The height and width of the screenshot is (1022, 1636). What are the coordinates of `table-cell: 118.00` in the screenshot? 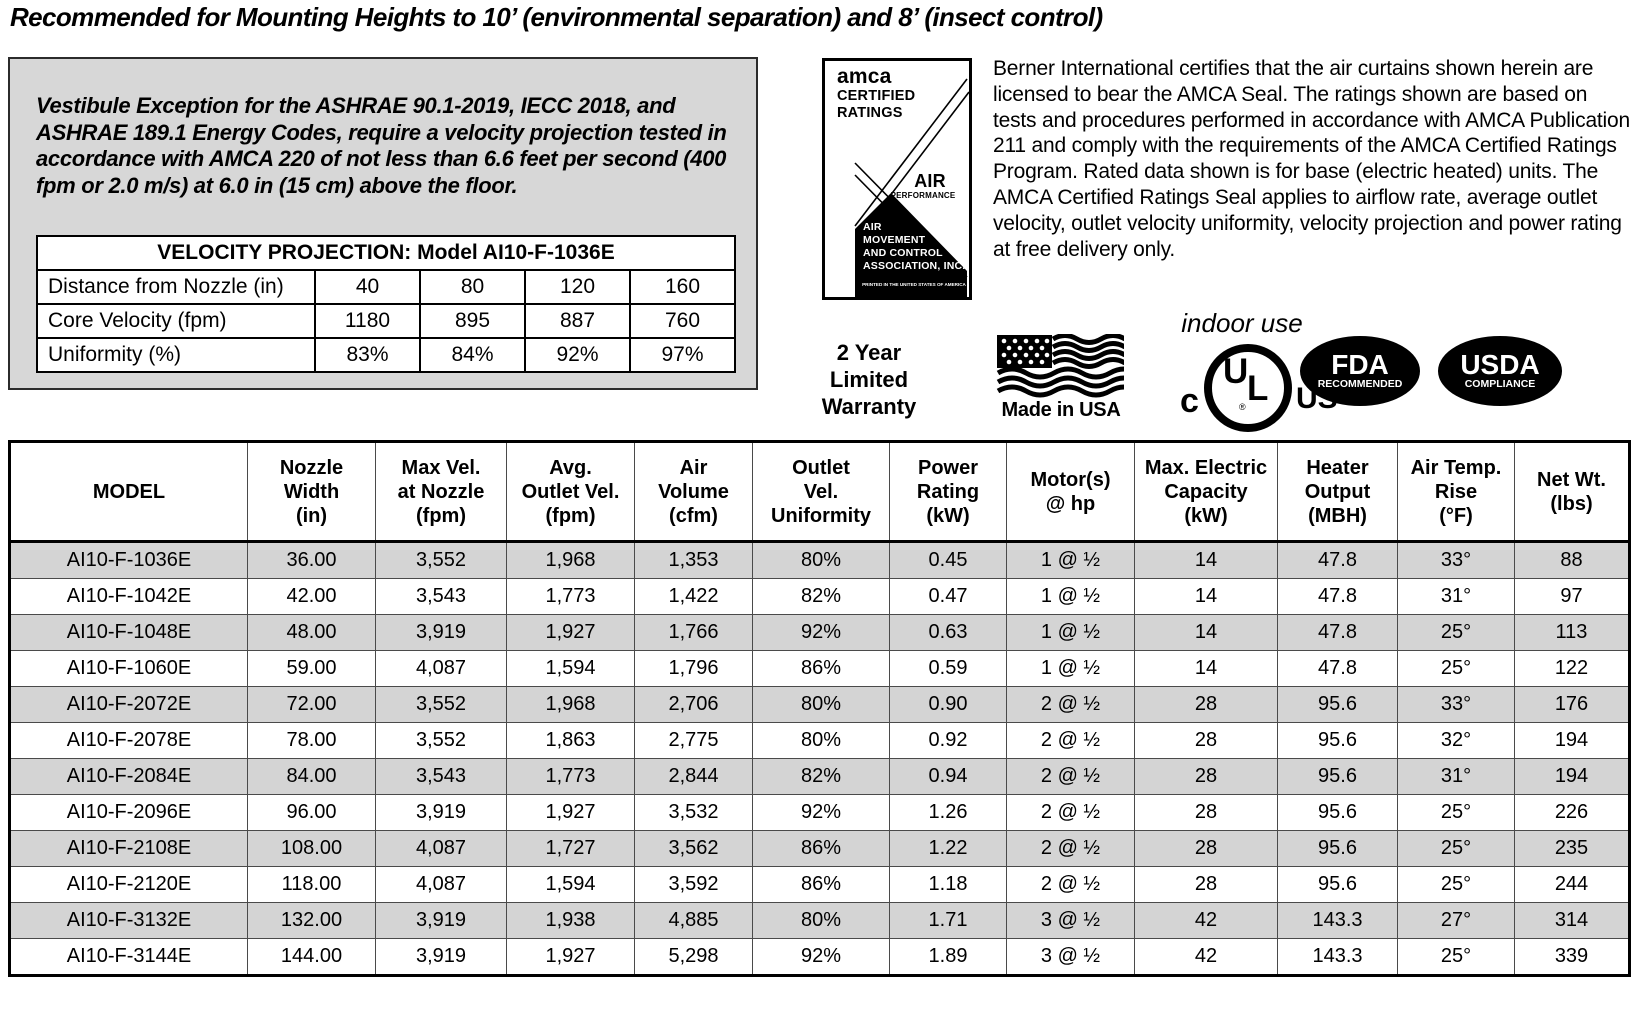 It's located at (311, 884).